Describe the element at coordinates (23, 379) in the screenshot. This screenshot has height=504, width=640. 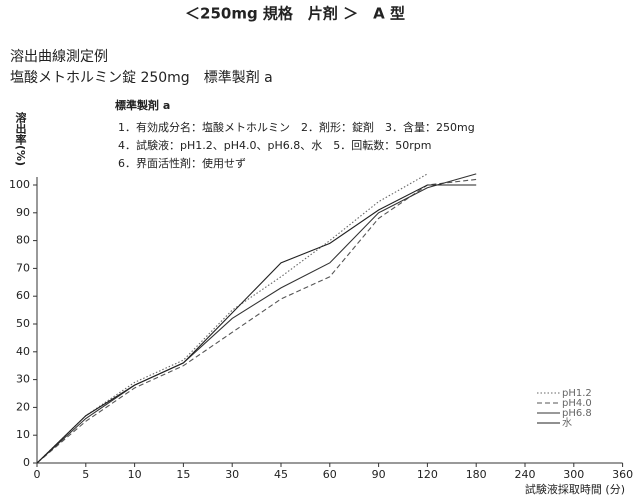
I see `y-tick-label: 30` at that location.